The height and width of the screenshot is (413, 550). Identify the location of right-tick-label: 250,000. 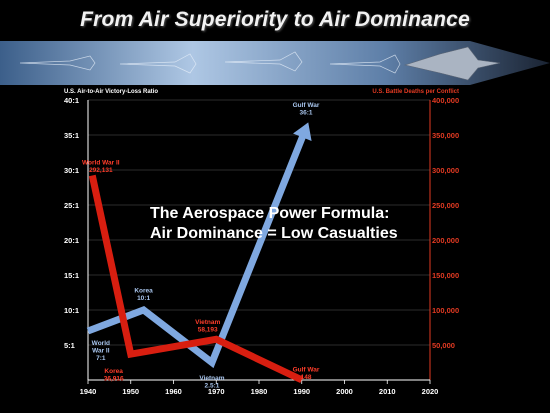
(445, 205).